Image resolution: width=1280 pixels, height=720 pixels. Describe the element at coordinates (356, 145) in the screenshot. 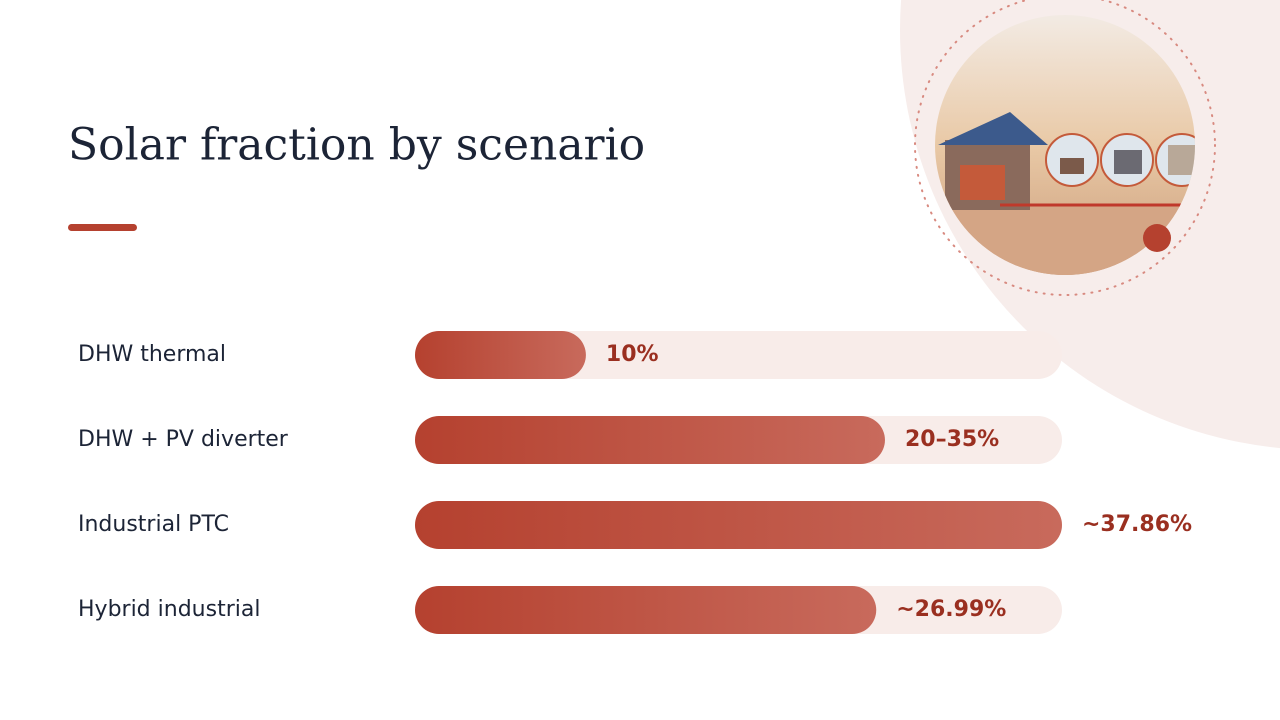

I see `chart-title: Solar fraction by scenario` at that location.